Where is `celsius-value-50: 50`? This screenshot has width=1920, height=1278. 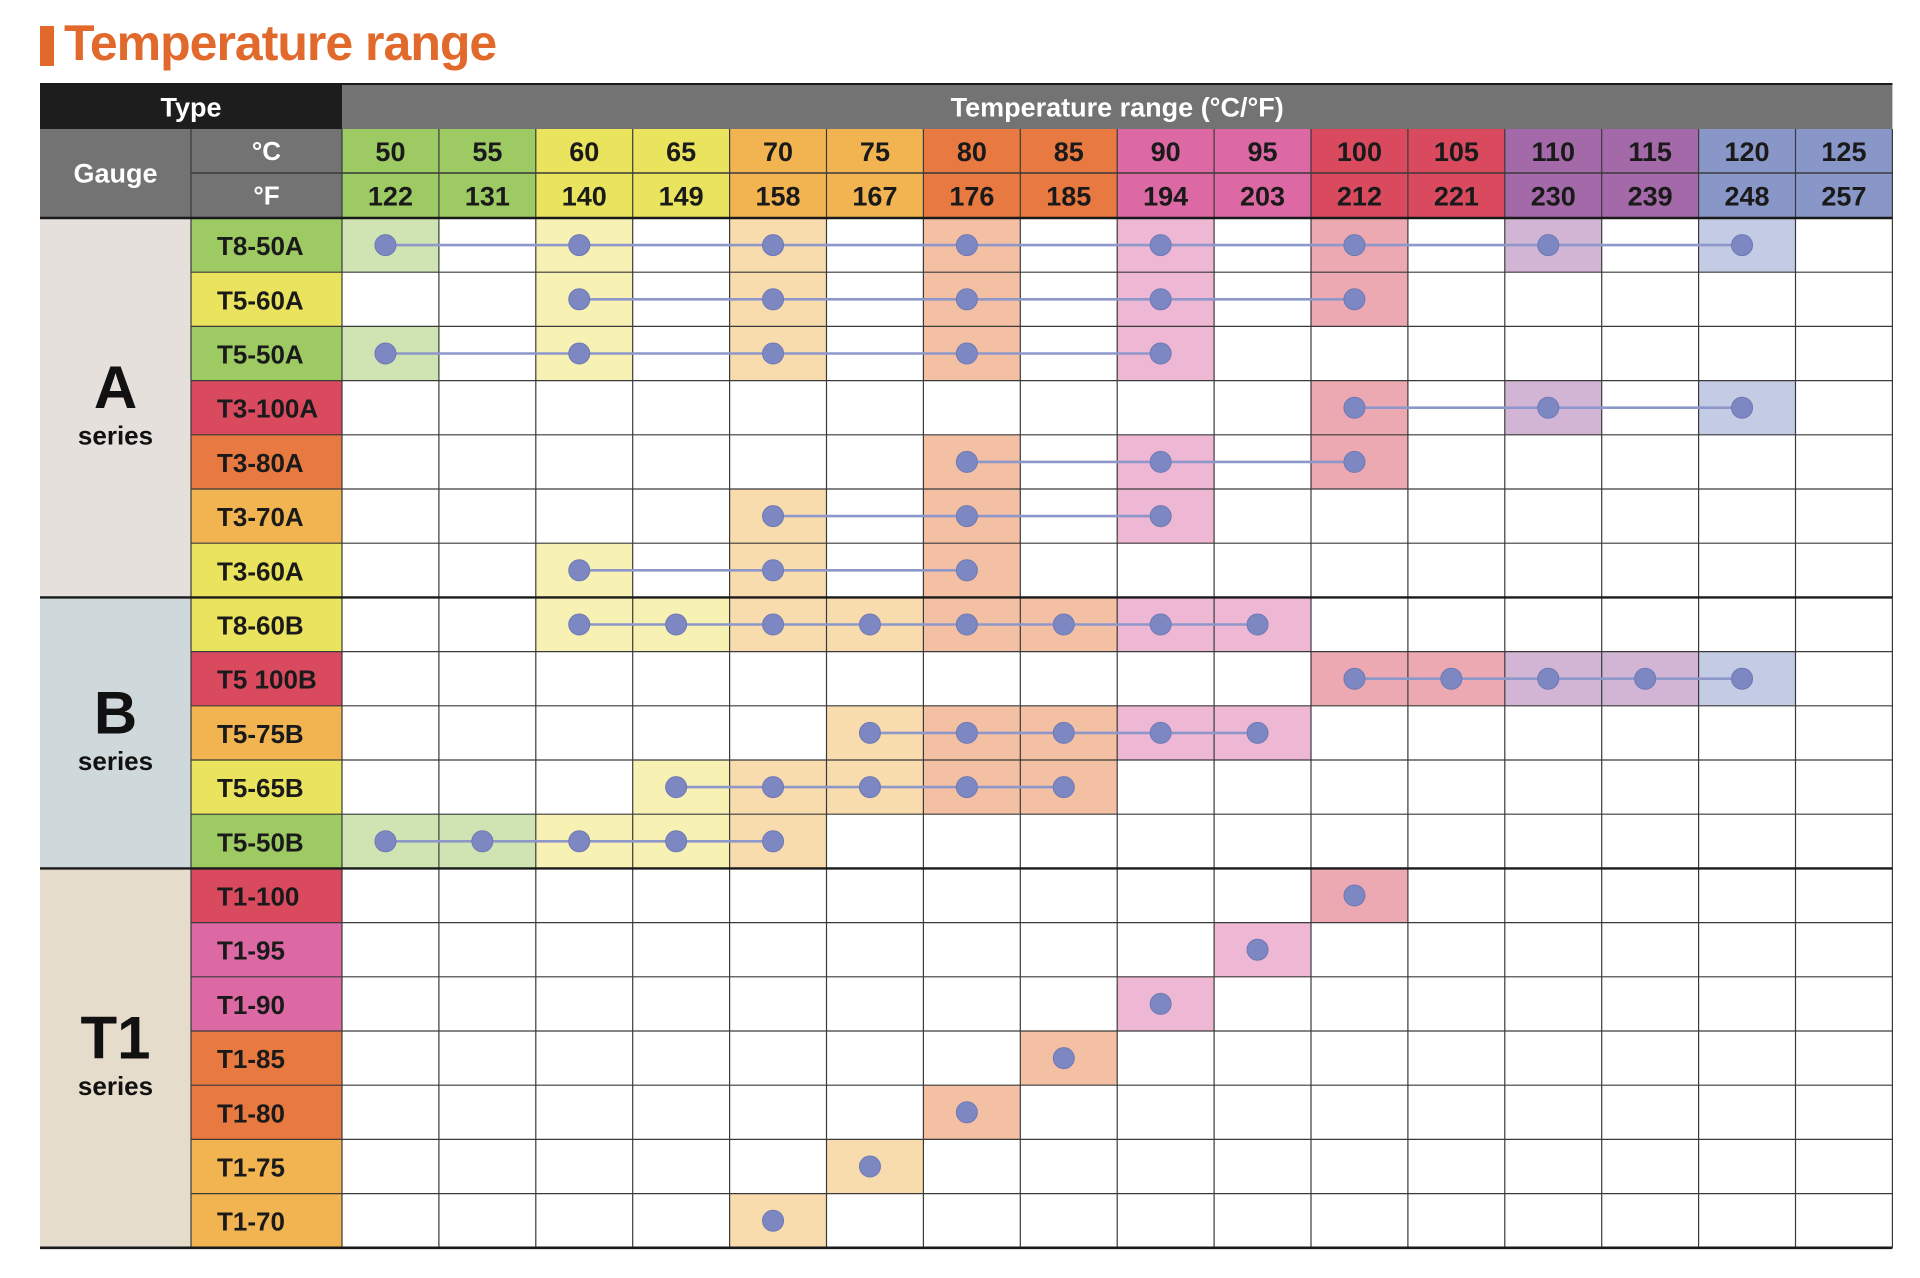 celsius-value-50: 50 is located at coordinates (390, 152).